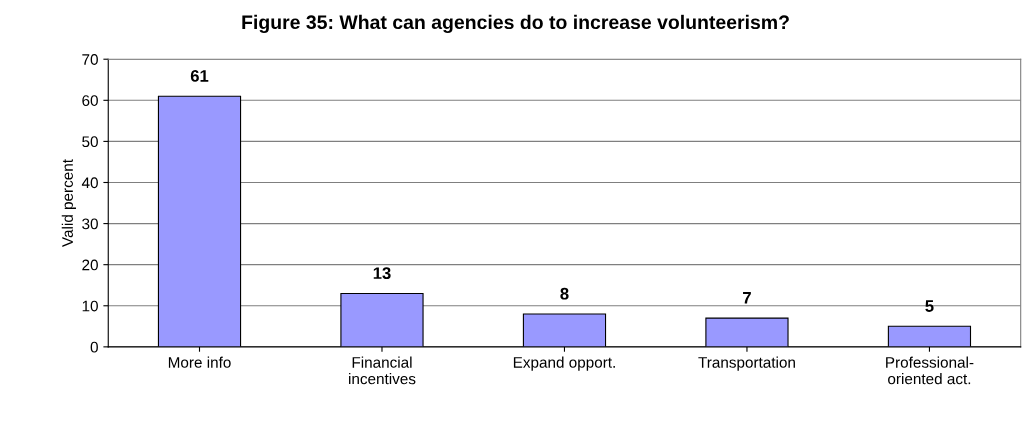 This screenshot has height=423, width=1031. What do you see at coordinates (94, 347) in the screenshot?
I see `y-tick-label: 0` at bounding box center [94, 347].